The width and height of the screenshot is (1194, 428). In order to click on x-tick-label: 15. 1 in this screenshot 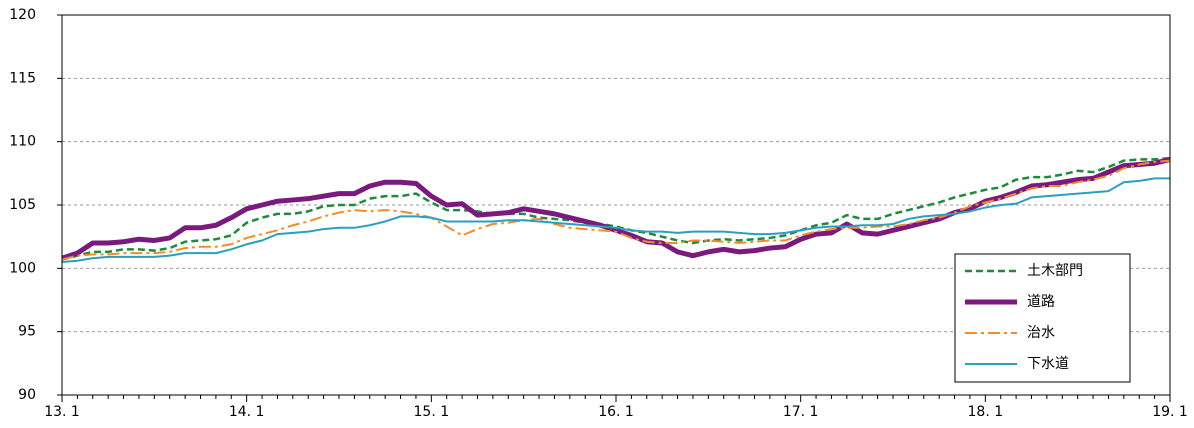, I will do `click(432, 412)`.